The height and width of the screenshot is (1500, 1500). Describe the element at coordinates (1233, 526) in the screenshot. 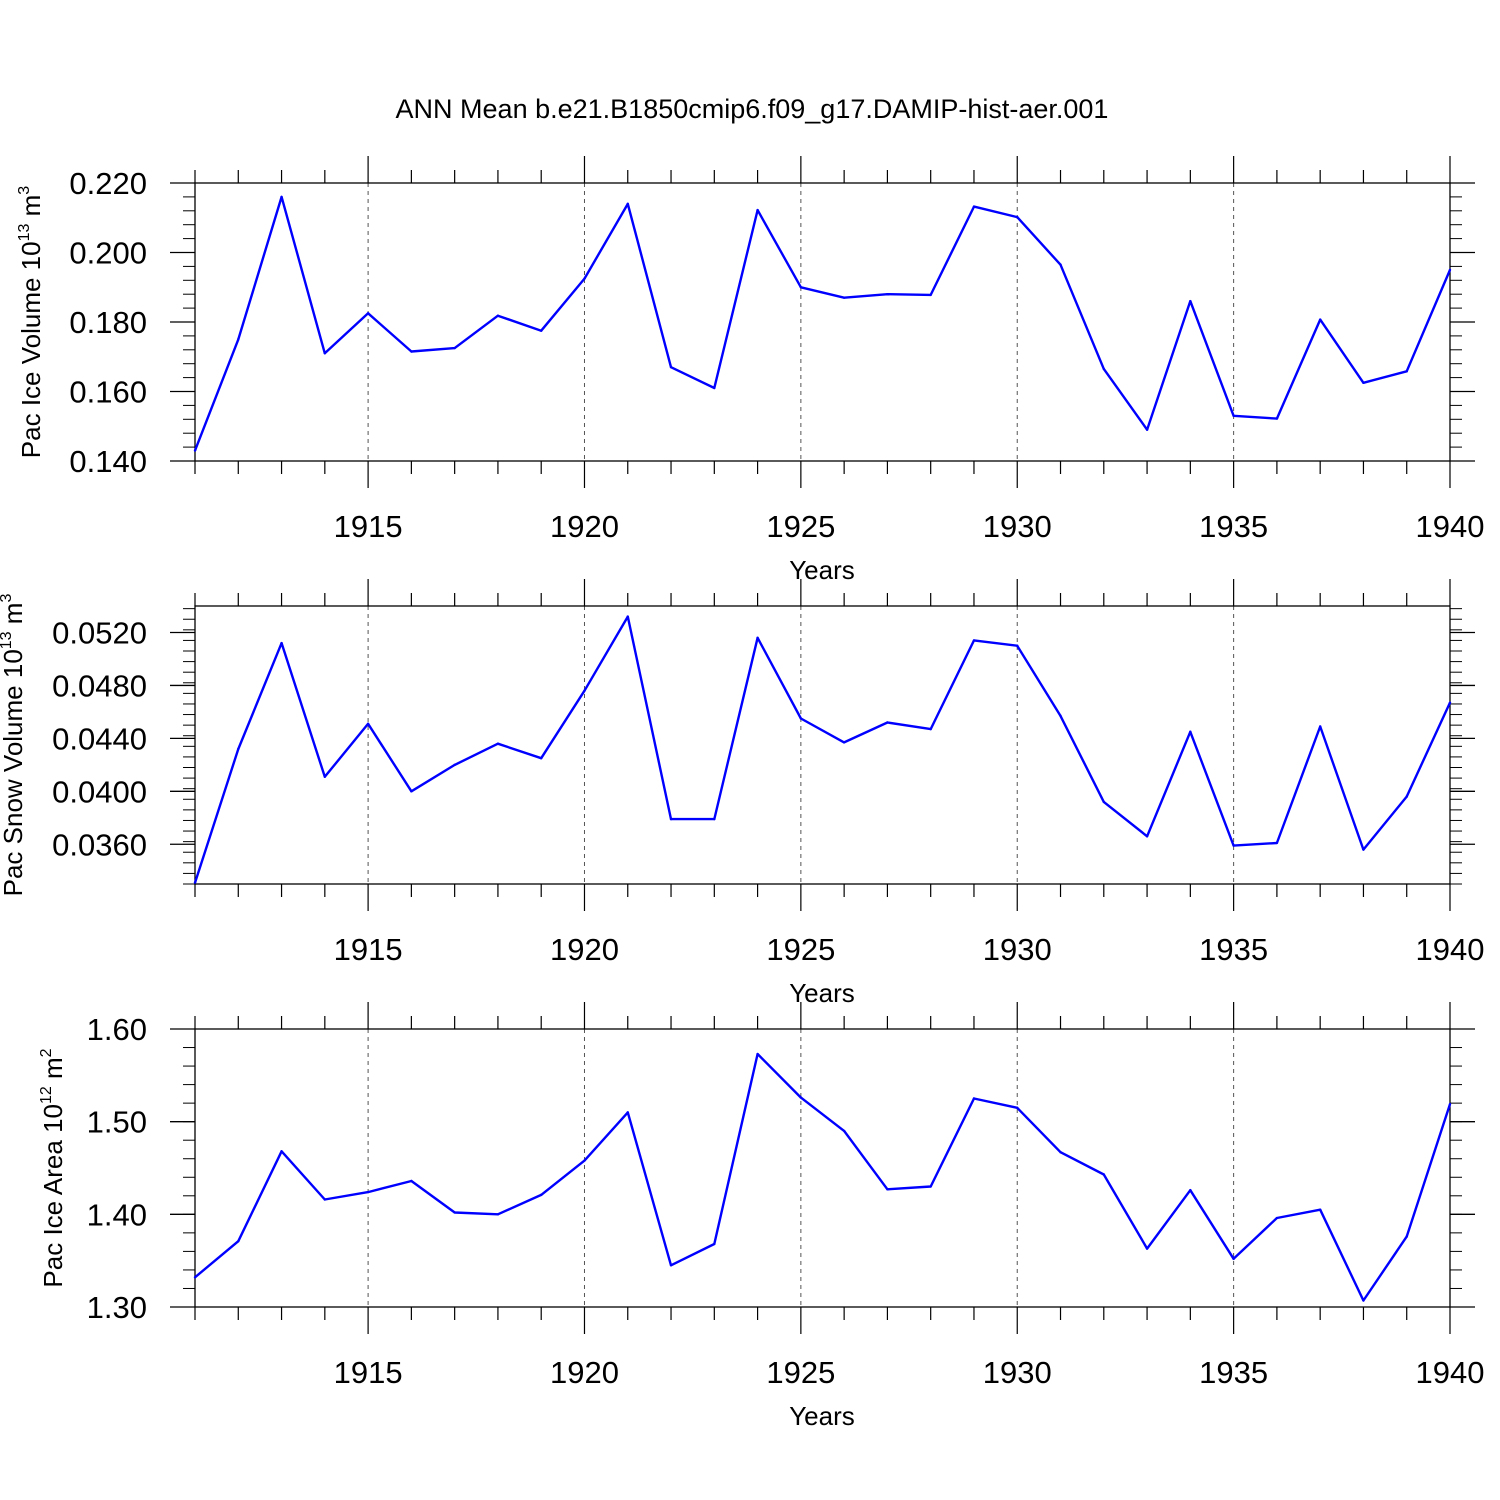

I see `x-tick-label: 1935` at that location.